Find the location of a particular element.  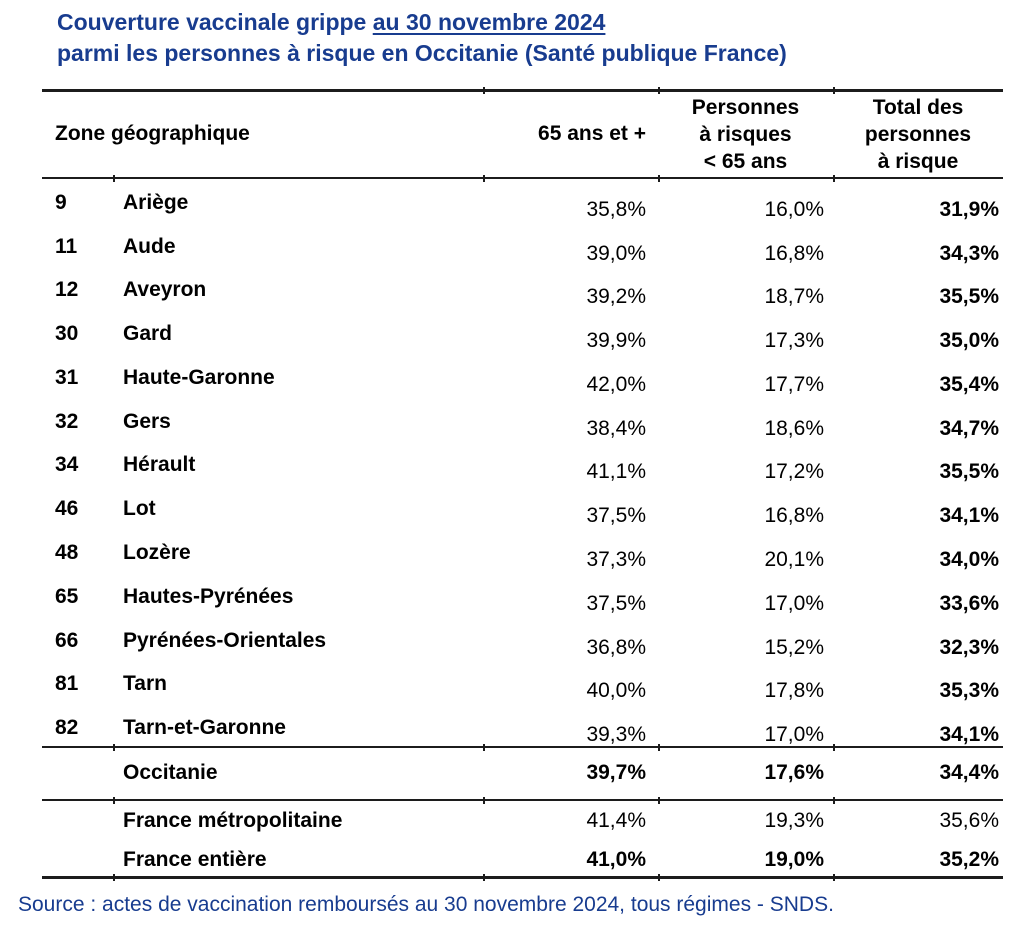

value-risk-under65: 16,0% is located at coordinates (794, 209).